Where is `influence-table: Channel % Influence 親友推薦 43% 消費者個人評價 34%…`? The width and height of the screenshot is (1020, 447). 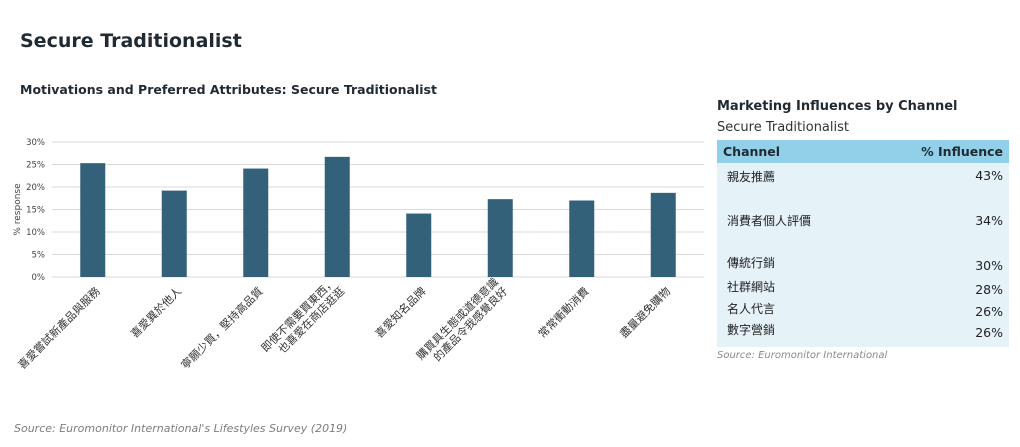 influence-table: Channel % Influence 親友推薦 43% 消費者個人評價 34%… is located at coordinates (863, 243).